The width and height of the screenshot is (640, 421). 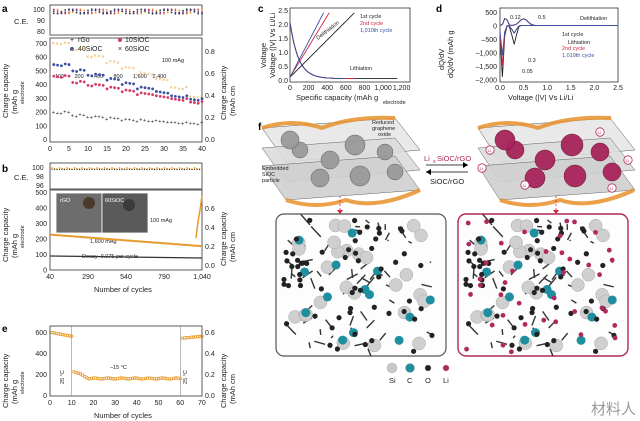 I want to click on legend-marker-10sioc, so click(x=120, y=40).